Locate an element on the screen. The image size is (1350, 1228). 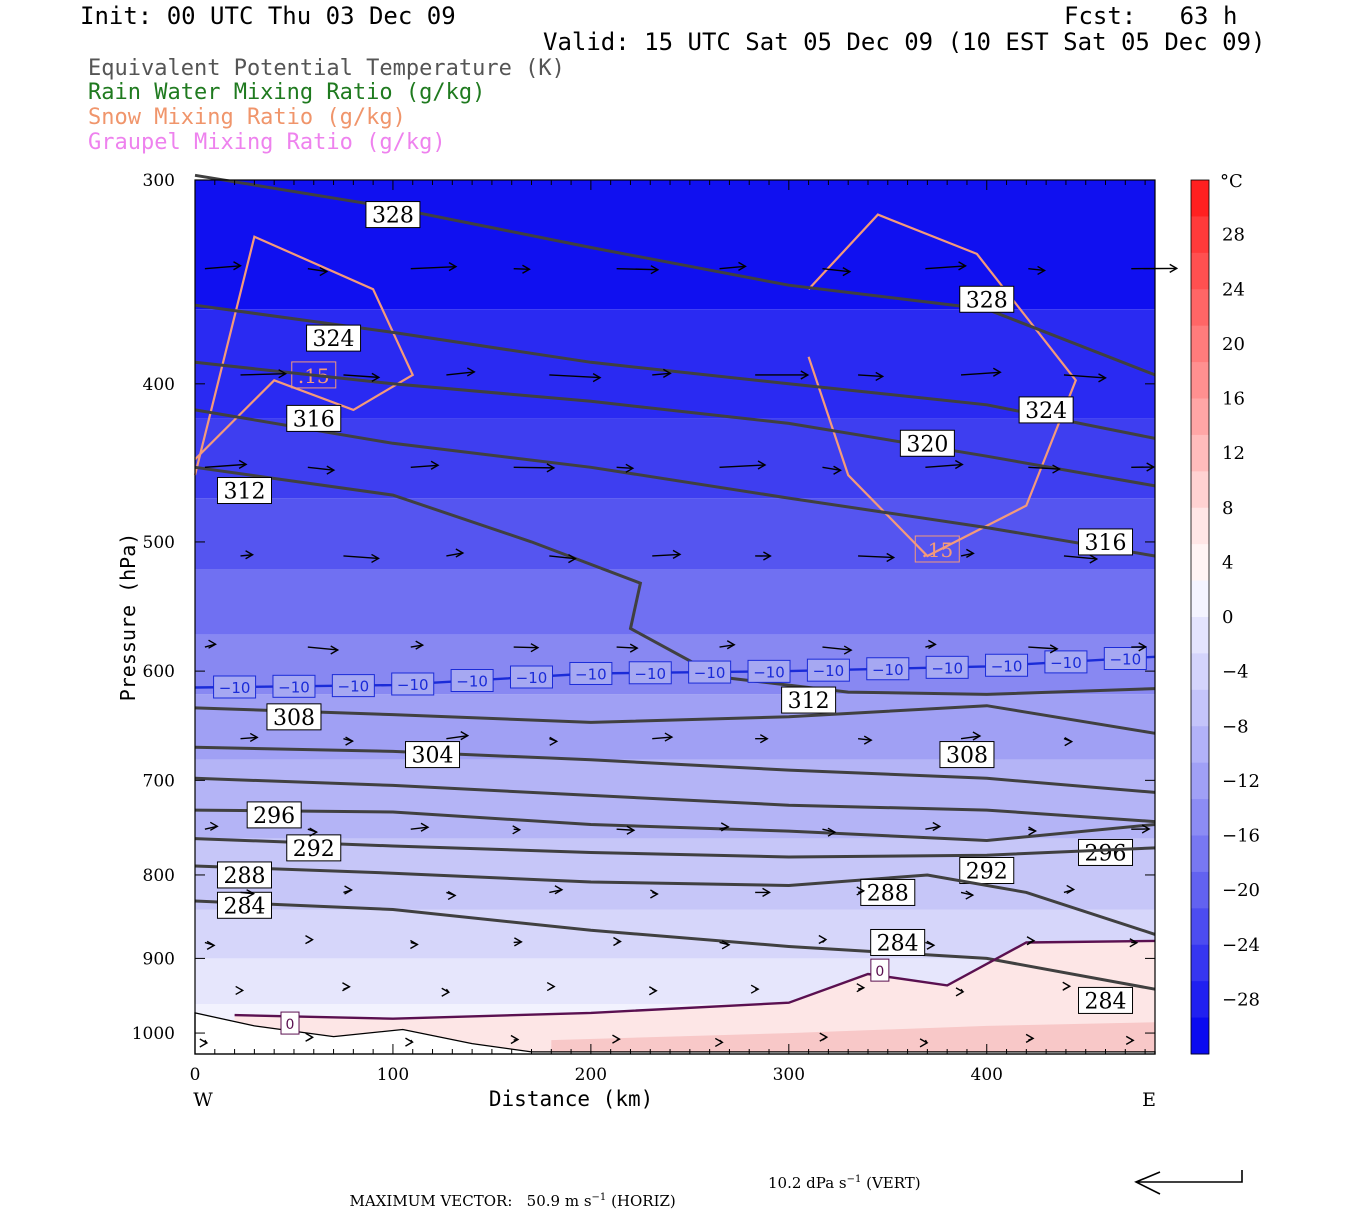
colorbar-tick-label: −12 is located at coordinates (1241, 781).